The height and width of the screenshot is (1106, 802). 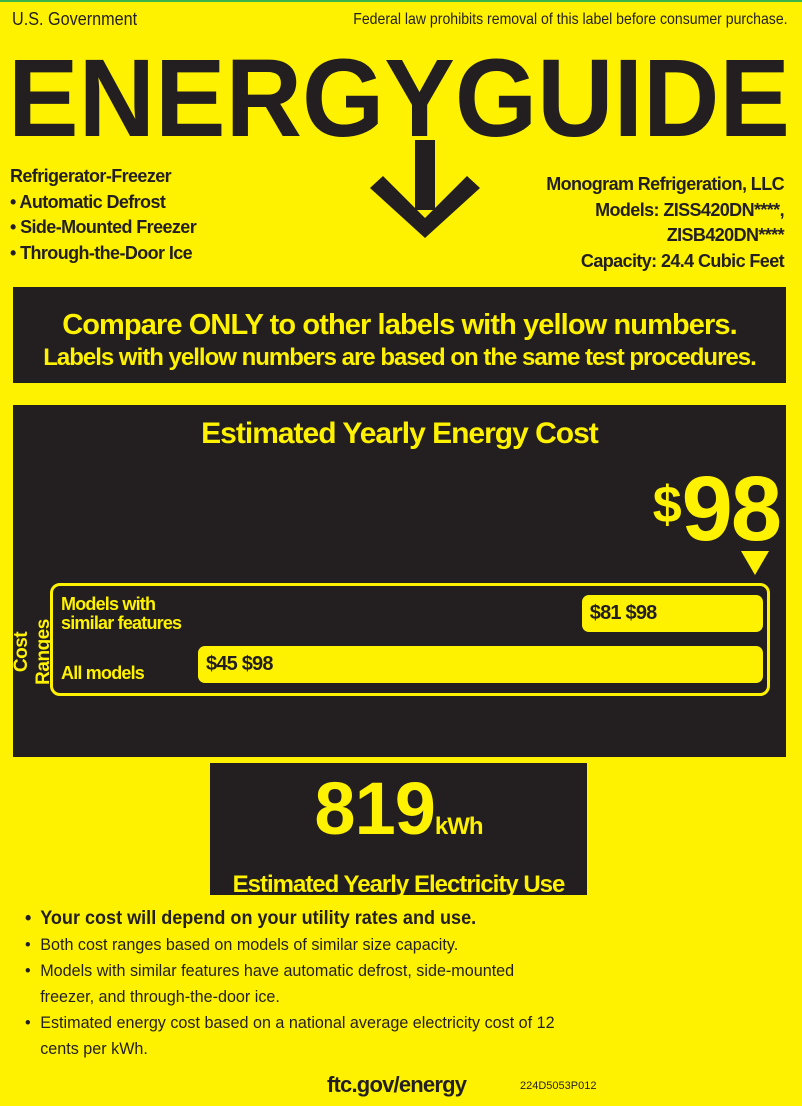 I want to click on kwh-unit: kWh, so click(x=459, y=826).